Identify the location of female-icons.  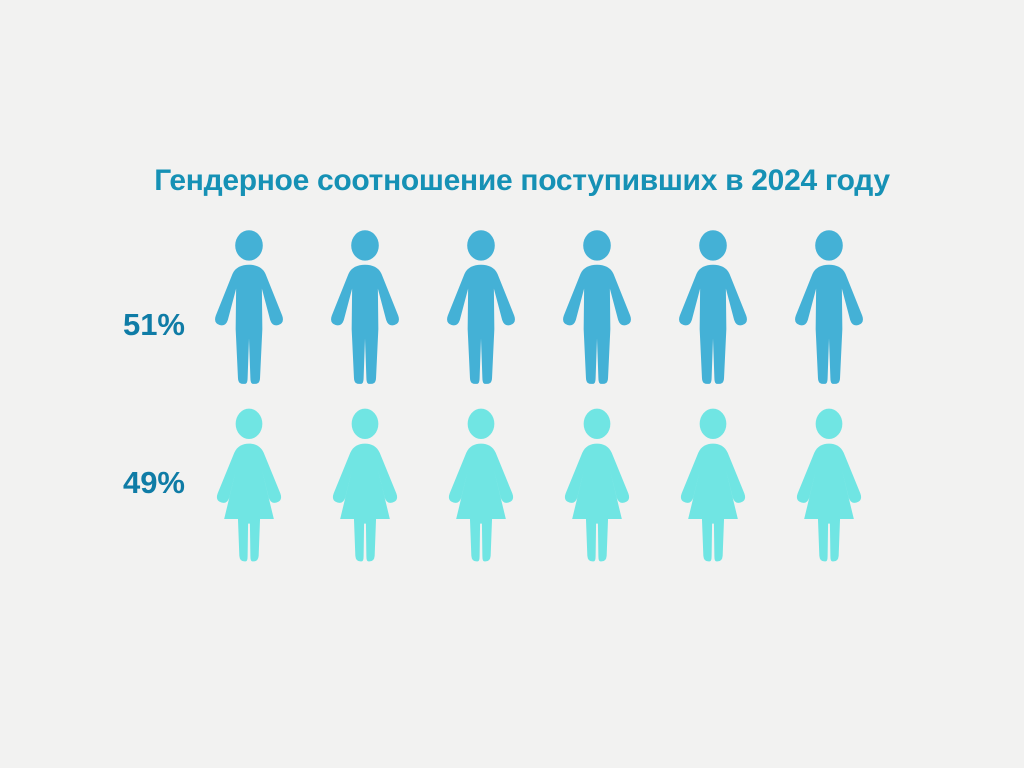
(539, 485).